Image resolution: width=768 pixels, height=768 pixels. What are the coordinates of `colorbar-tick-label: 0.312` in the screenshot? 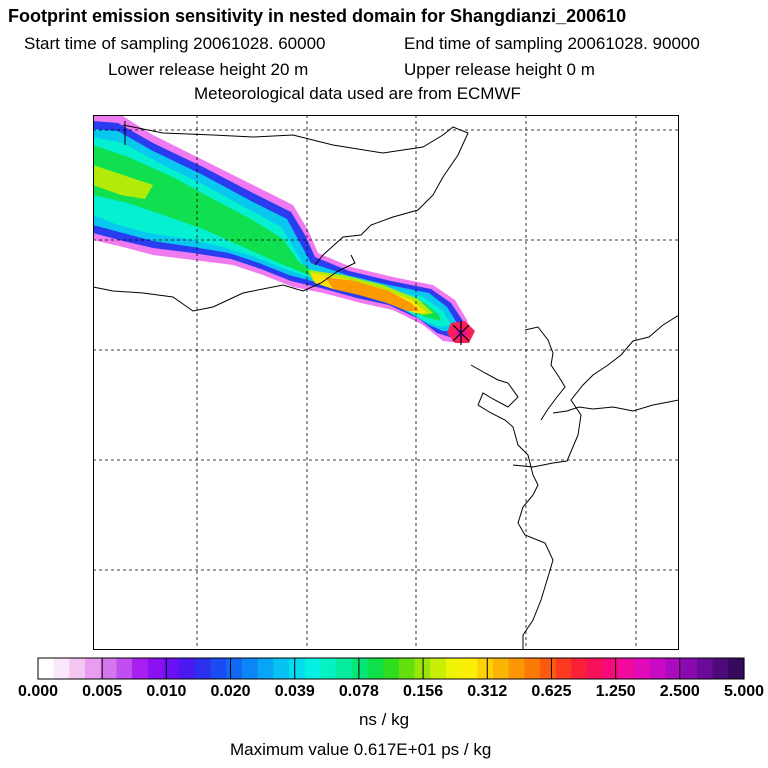 It's located at (487, 691).